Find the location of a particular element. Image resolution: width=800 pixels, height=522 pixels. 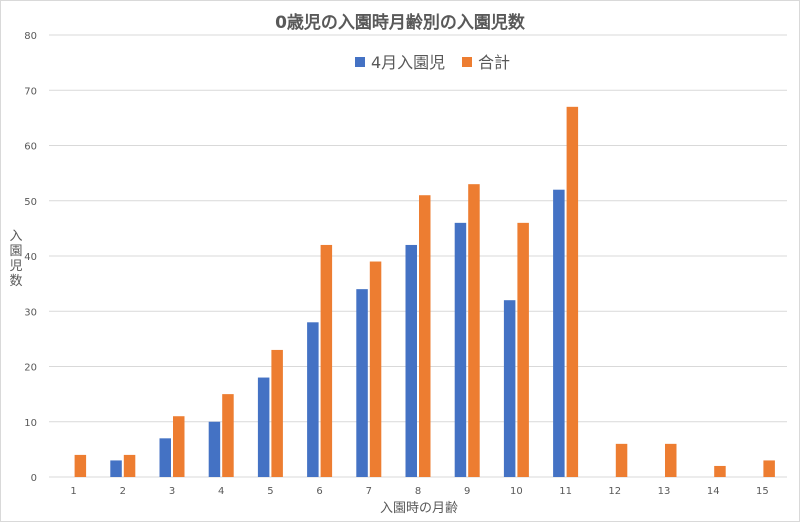

x-tick-label: 3 is located at coordinates (172, 491).